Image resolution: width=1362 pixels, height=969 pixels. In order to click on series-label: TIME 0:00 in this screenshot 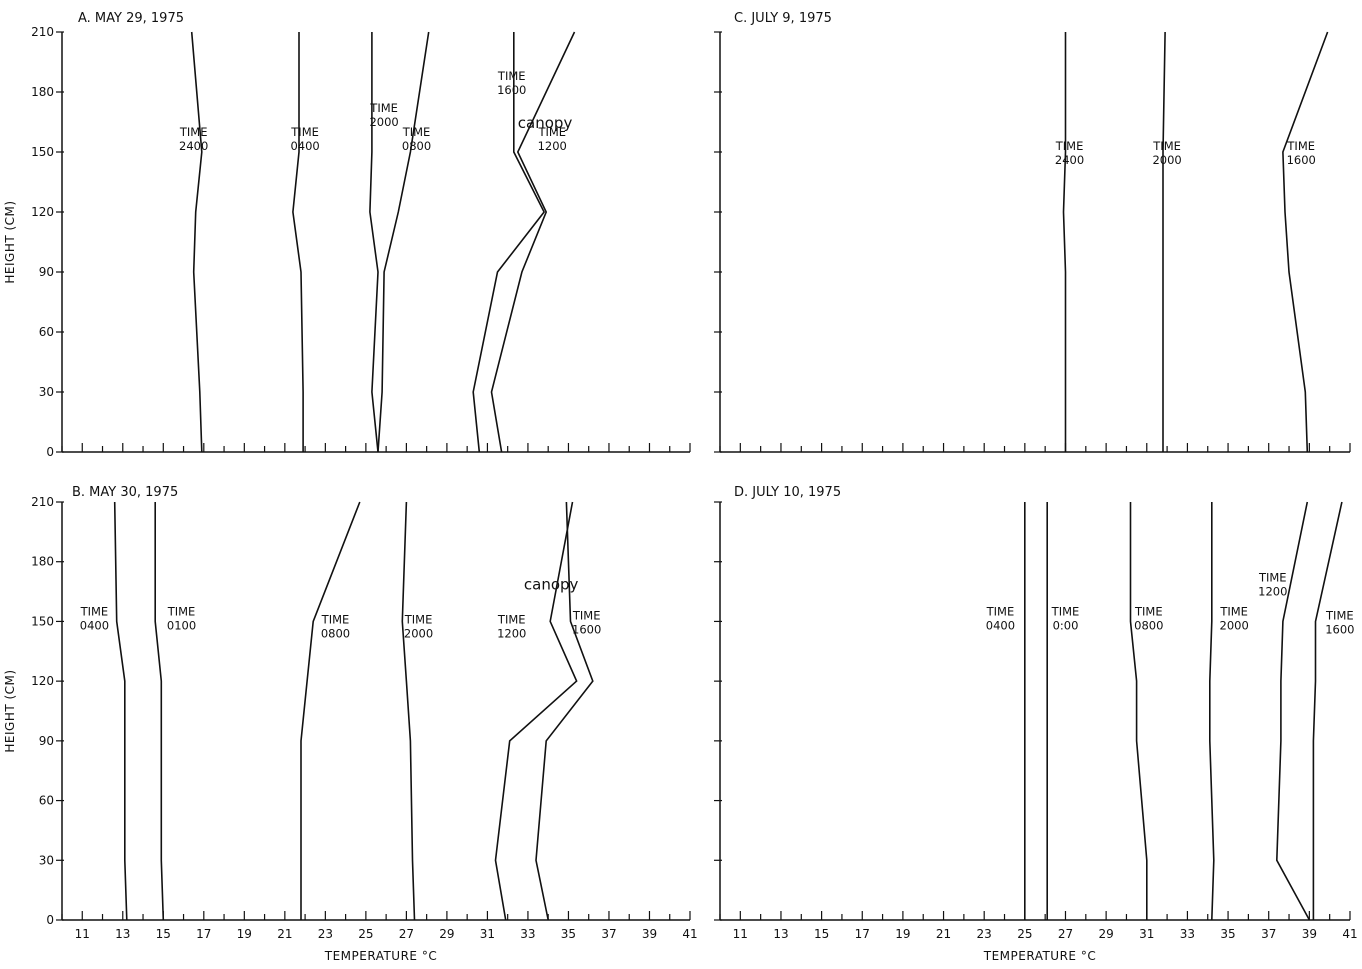, I will do `click(1065, 618)`.